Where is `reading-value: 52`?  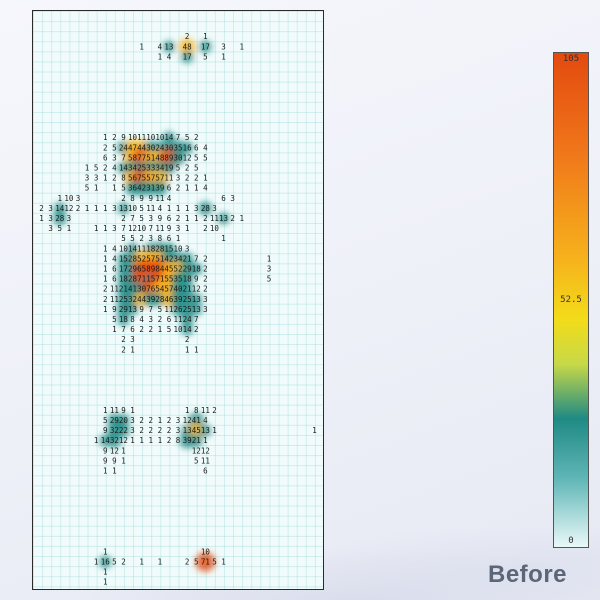 reading-value: 52 is located at coordinates (178, 269).